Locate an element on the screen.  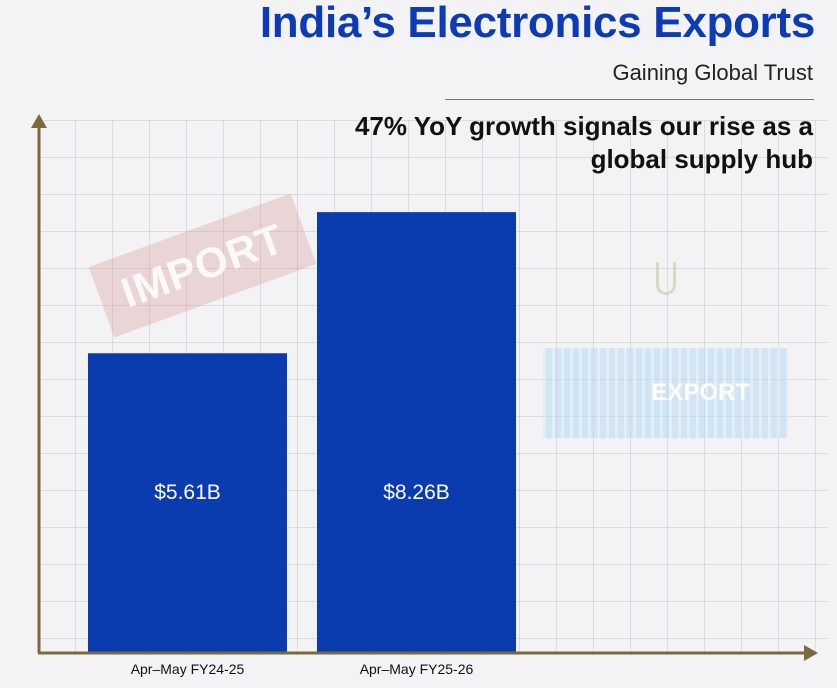
page-subtitle: Gaining Global Trust is located at coordinates (712, 72).